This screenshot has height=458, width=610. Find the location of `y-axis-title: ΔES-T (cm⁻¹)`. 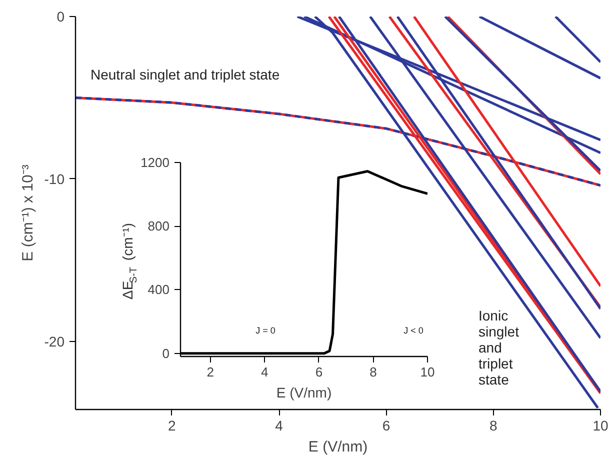

y-axis-title: ΔES-T (cm⁻¹) is located at coordinates (130, 261).